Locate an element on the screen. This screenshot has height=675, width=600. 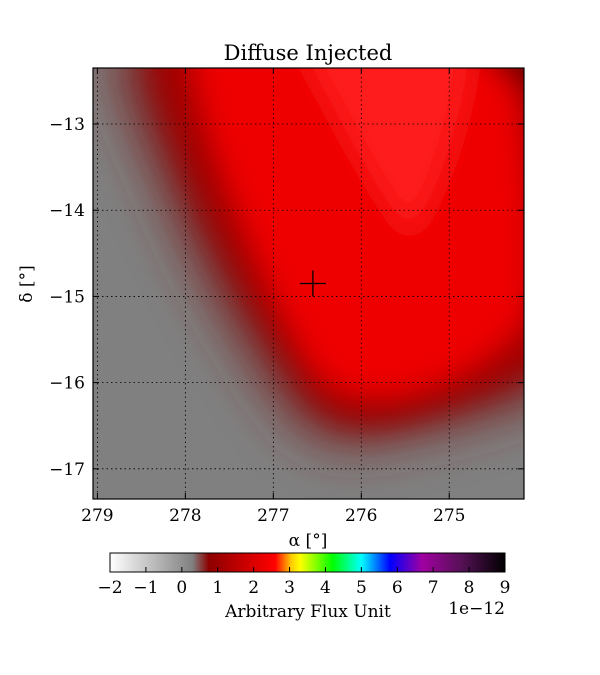
y-tick-label: −16 is located at coordinates (67, 384).